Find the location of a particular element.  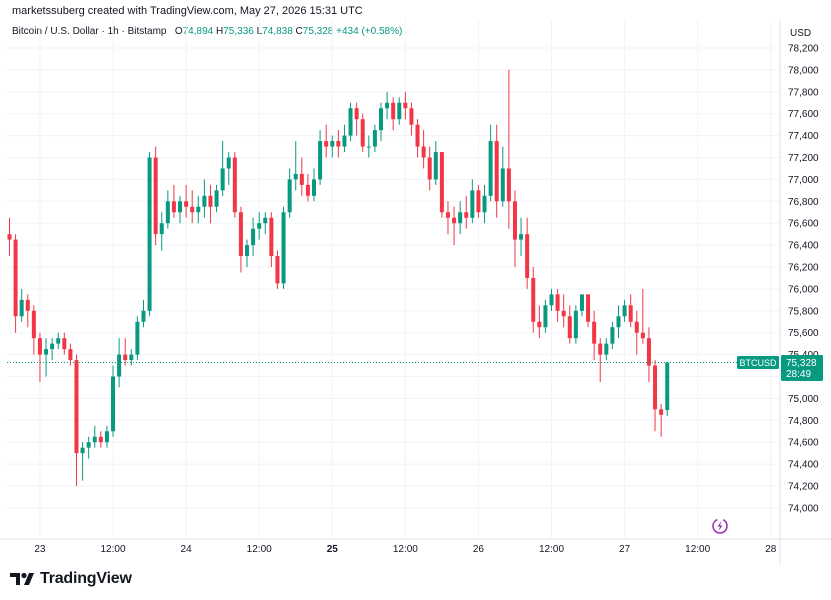

low-value: 74,838 is located at coordinates (277, 31).